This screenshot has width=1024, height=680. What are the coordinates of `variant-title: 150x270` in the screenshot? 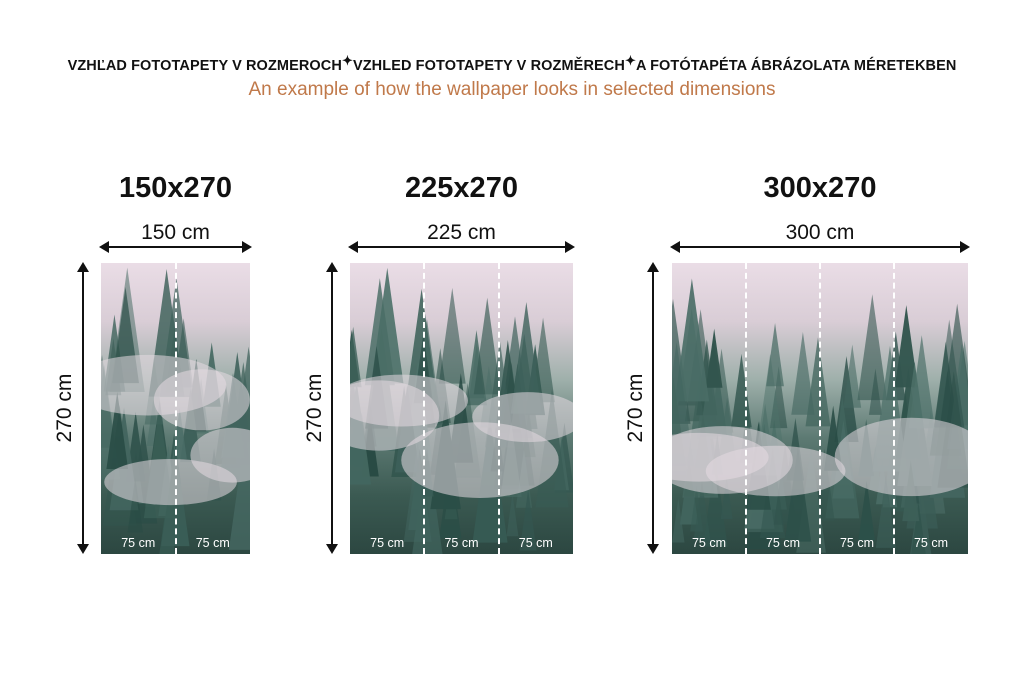 It's located at (175, 188).